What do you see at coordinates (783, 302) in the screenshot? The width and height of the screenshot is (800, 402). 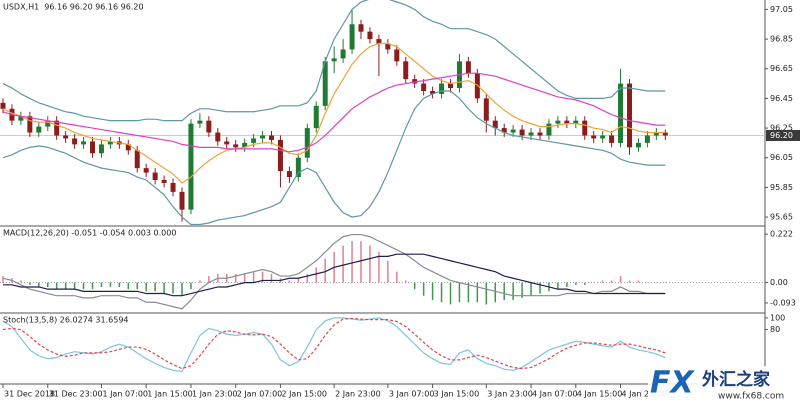 I see `y-tick-label: -0.093` at bounding box center [783, 302].